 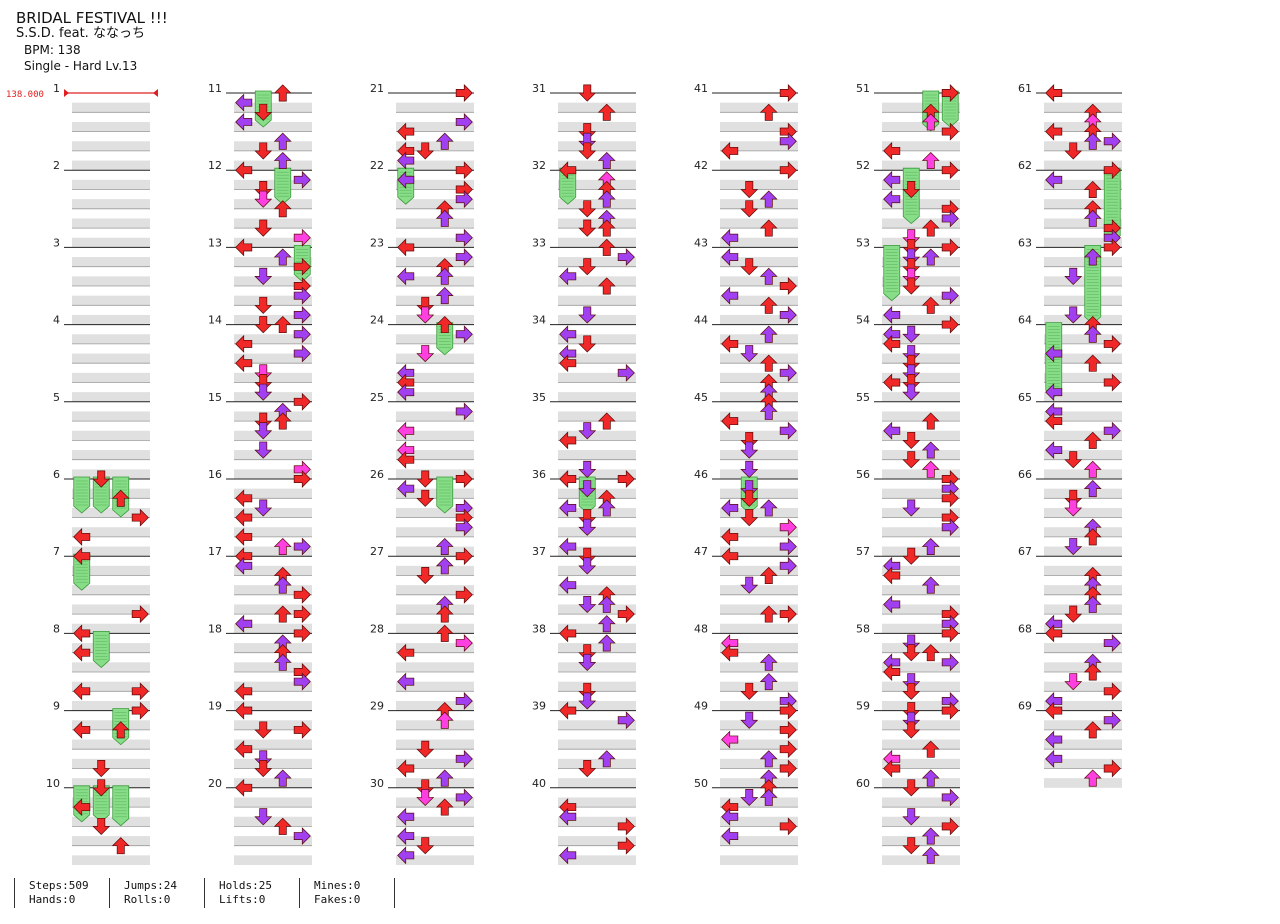 What do you see at coordinates (61, 893) in the screenshot?
I see `stats-col-1: Steps:509 Hands:0` at bounding box center [61, 893].